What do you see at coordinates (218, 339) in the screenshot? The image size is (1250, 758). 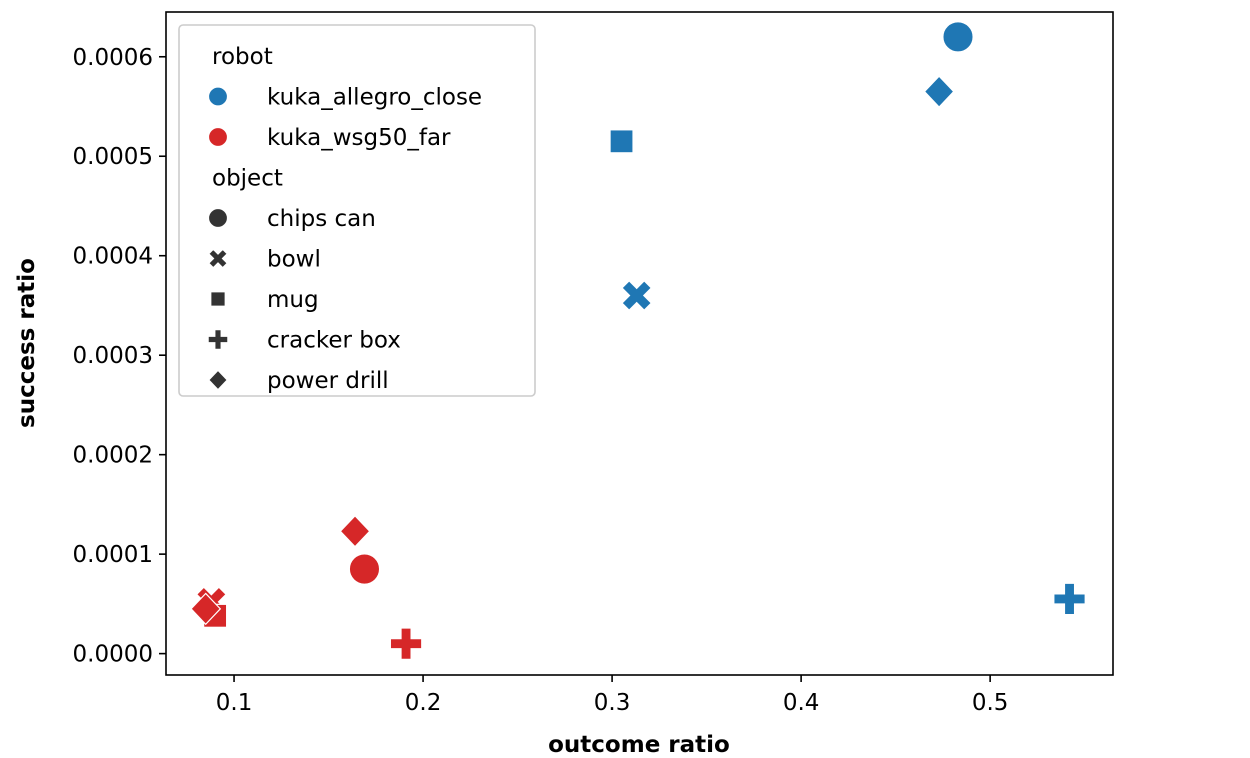 I see `legend-marker-cracker-box` at bounding box center [218, 339].